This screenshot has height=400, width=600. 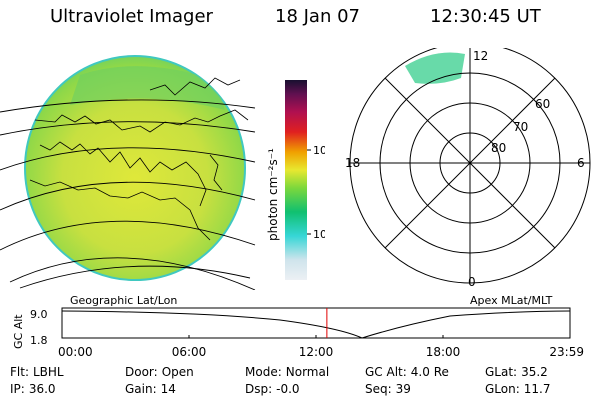 I want to click on ip-field: IP: 36.0, so click(x=33, y=389).